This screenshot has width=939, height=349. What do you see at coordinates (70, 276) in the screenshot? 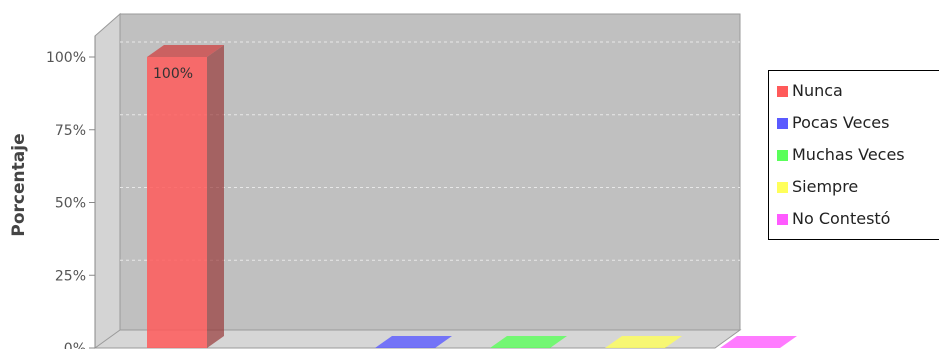
I see `y-tick-label: 25%` at bounding box center [70, 276].